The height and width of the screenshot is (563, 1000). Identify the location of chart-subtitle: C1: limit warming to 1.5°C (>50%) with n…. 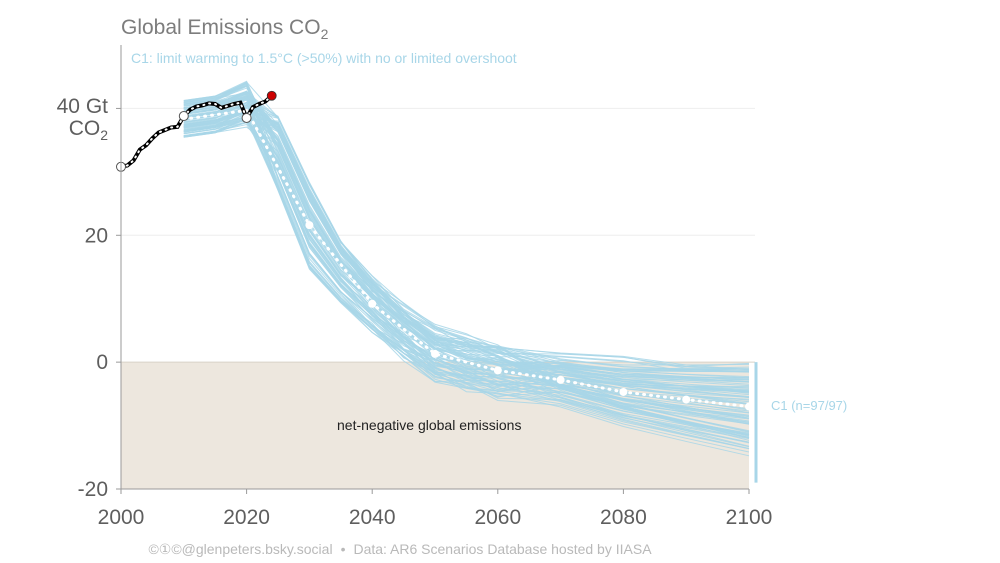
(324, 58).